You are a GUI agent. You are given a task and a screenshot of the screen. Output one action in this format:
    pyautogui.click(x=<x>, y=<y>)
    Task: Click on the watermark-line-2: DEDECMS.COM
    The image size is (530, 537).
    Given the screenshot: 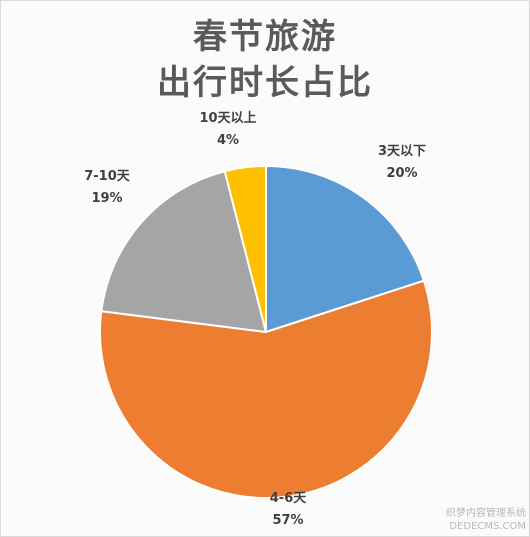 What is the action you would take?
    pyautogui.click(x=487, y=526)
    